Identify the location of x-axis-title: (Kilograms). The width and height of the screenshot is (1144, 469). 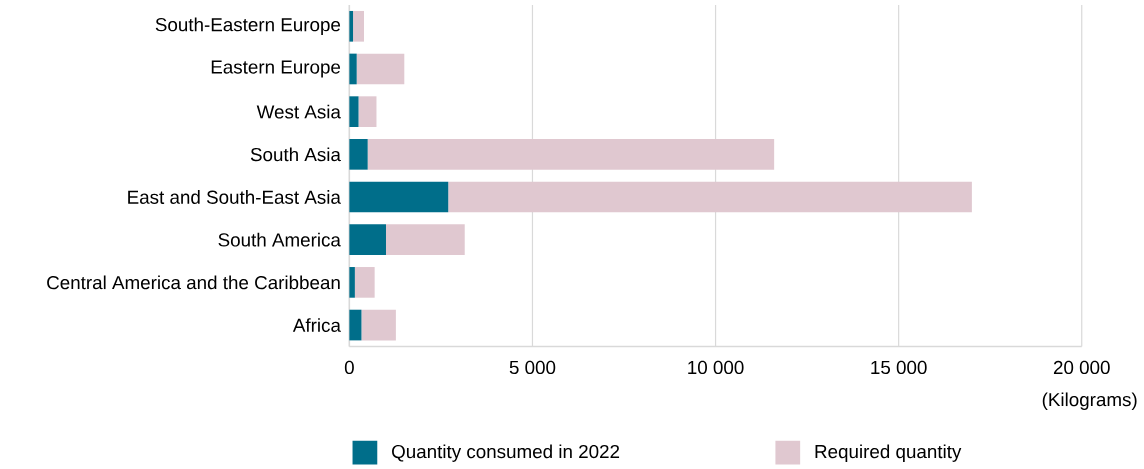
(1089, 401).